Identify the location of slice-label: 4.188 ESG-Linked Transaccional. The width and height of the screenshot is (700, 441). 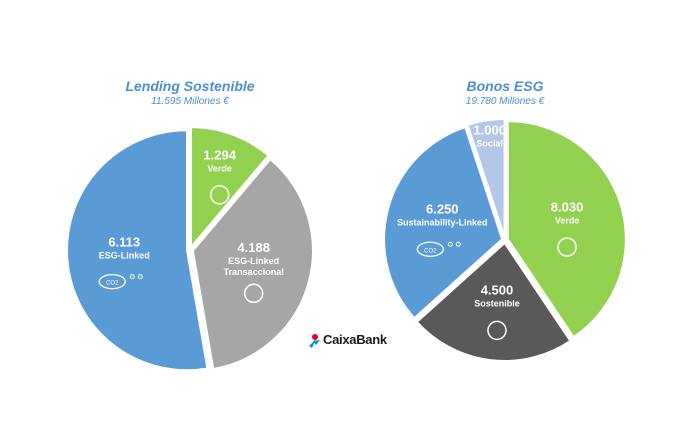
(254, 259).